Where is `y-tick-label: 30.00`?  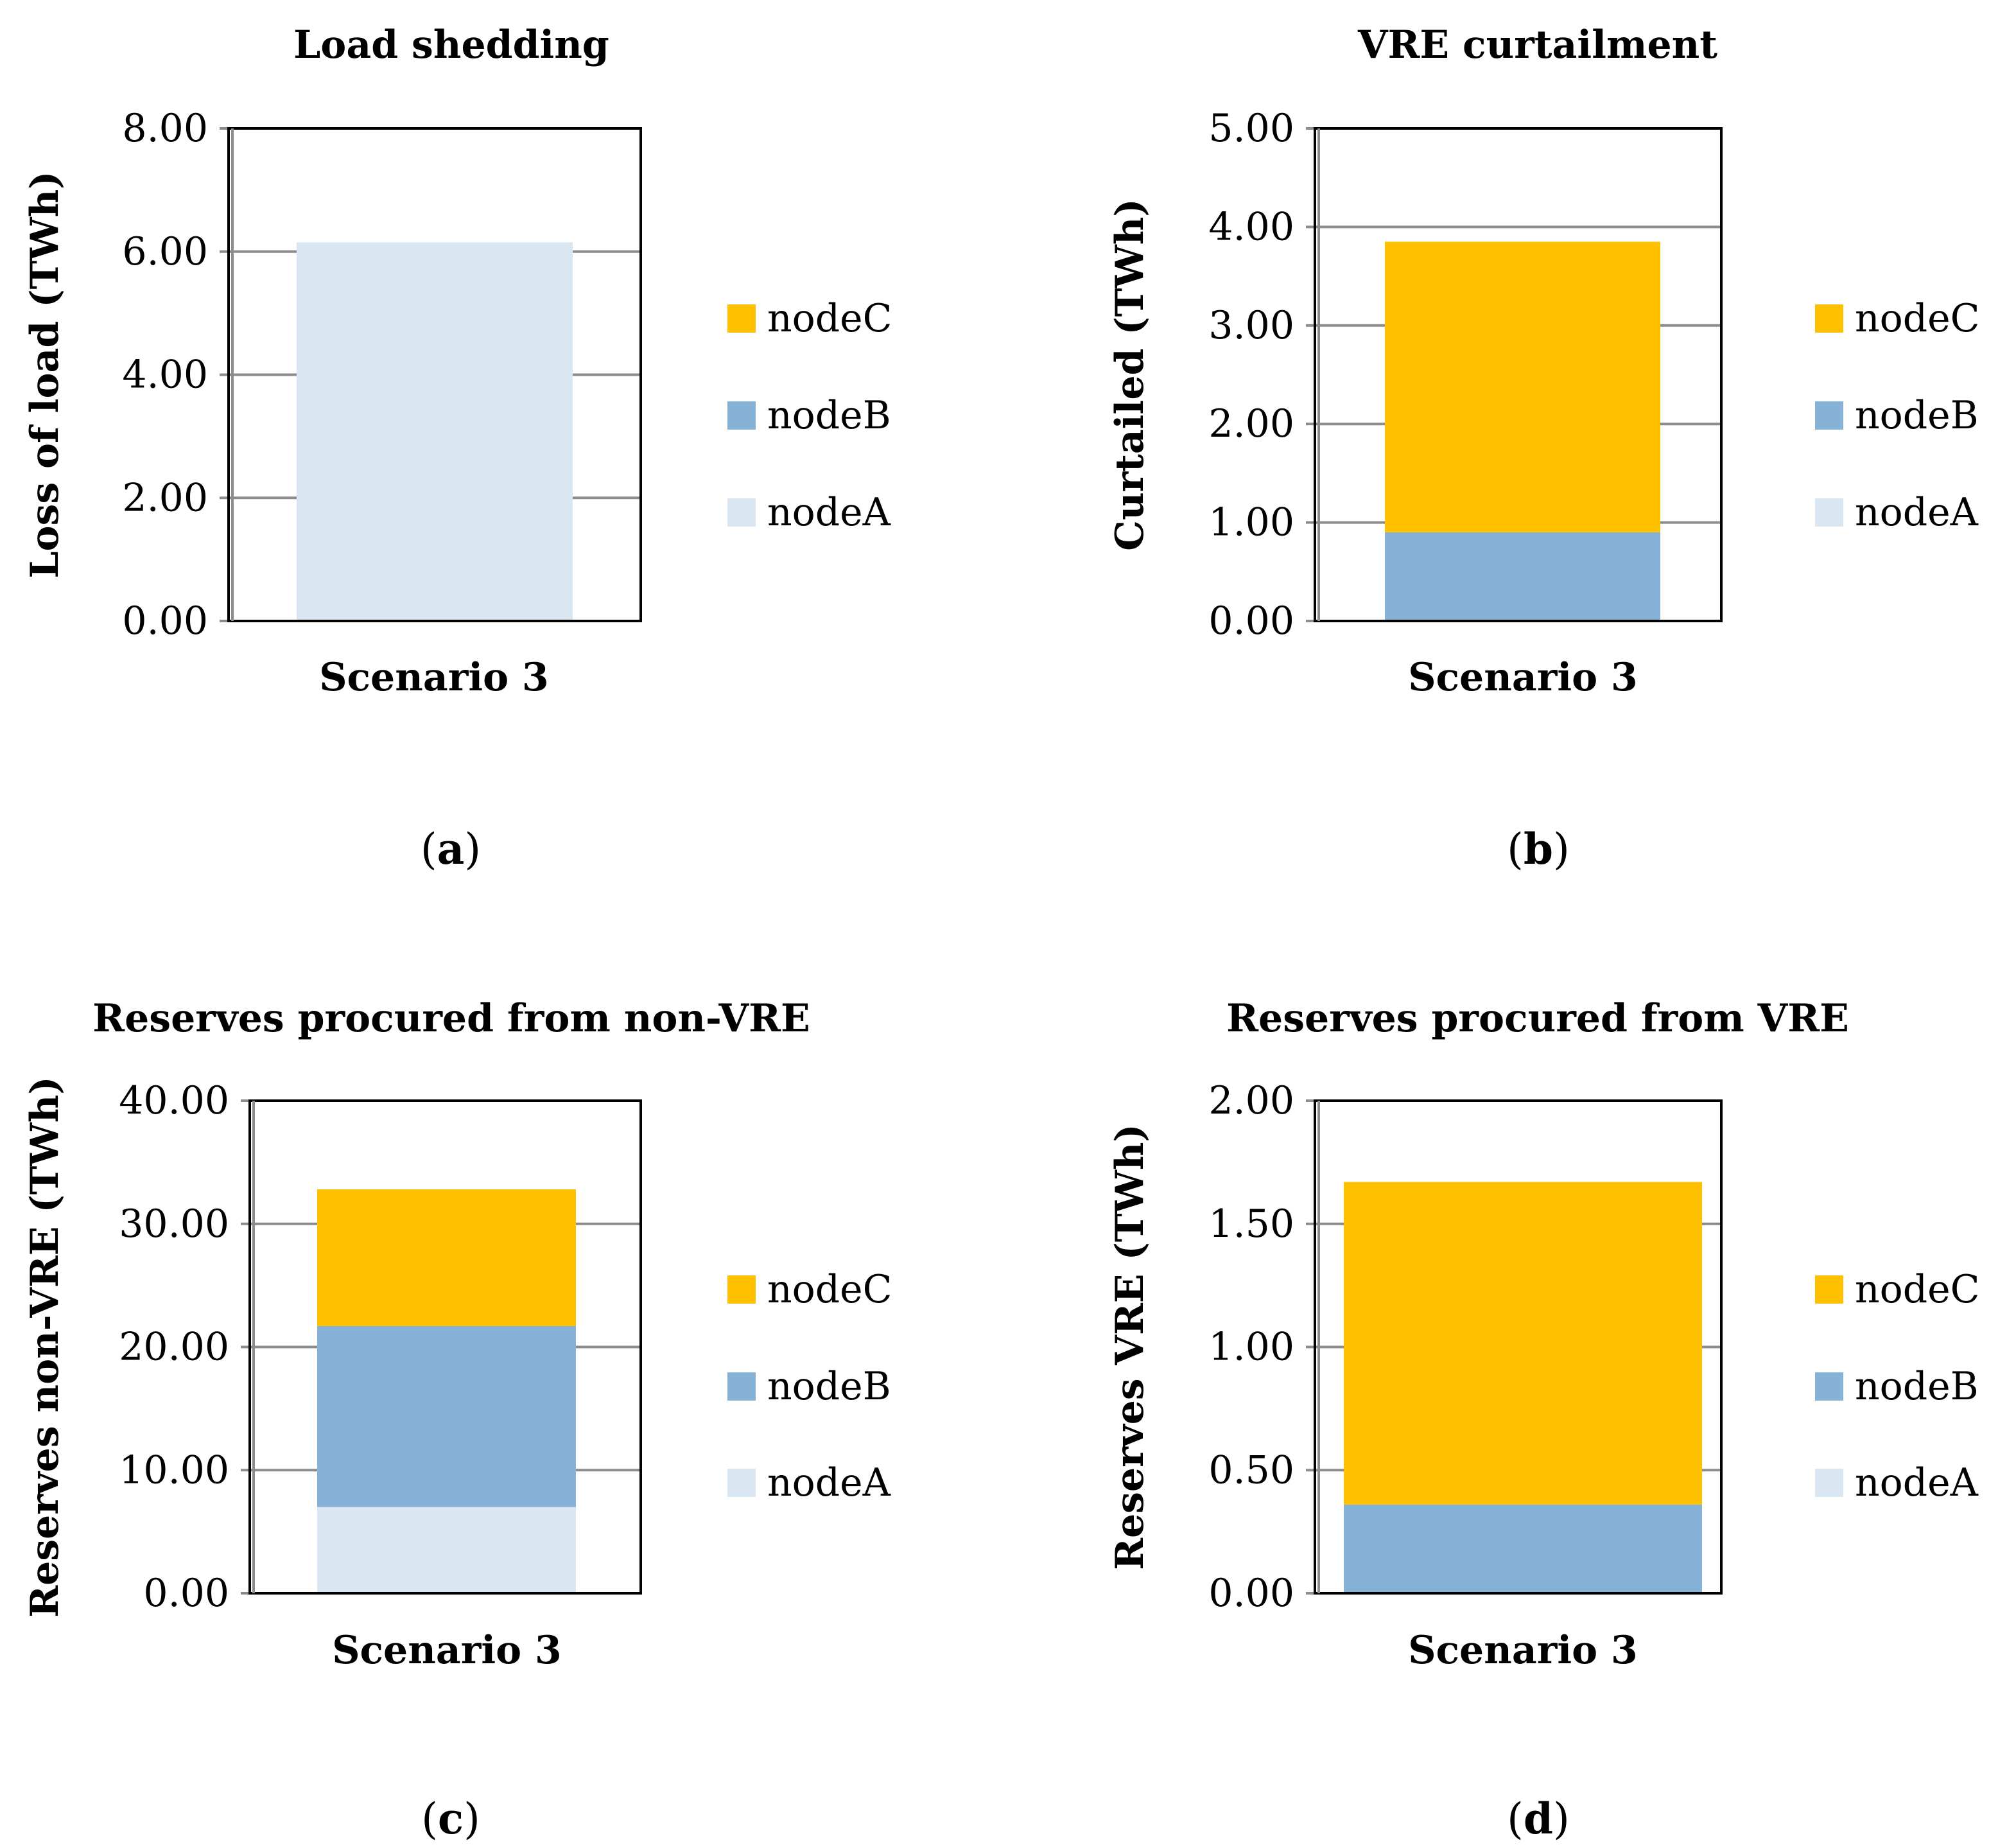 y-tick-label: 30.00 is located at coordinates (174, 1224).